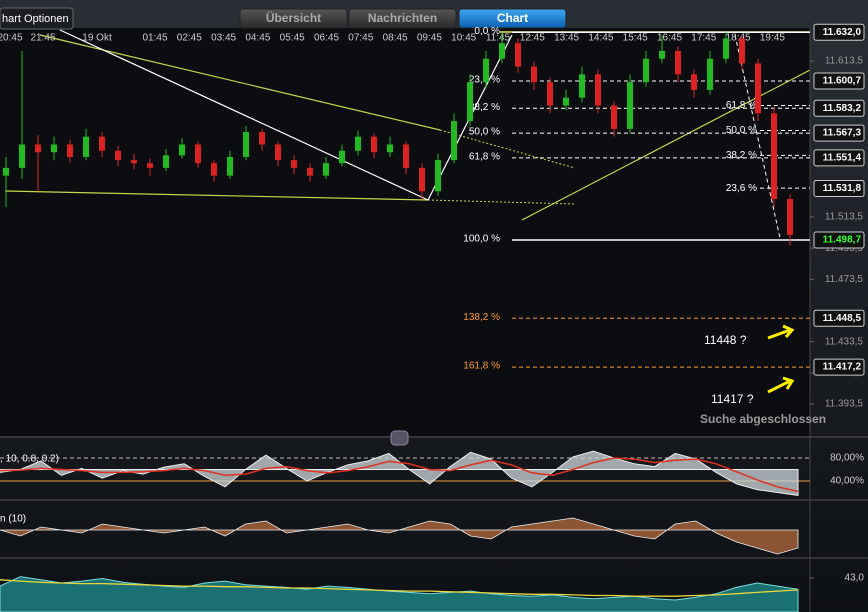 The height and width of the screenshot is (612, 868). What do you see at coordinates (842, 318) in the screenshot?
I see `price-box-label: 11.448,5` at bounding box center [842, 318].